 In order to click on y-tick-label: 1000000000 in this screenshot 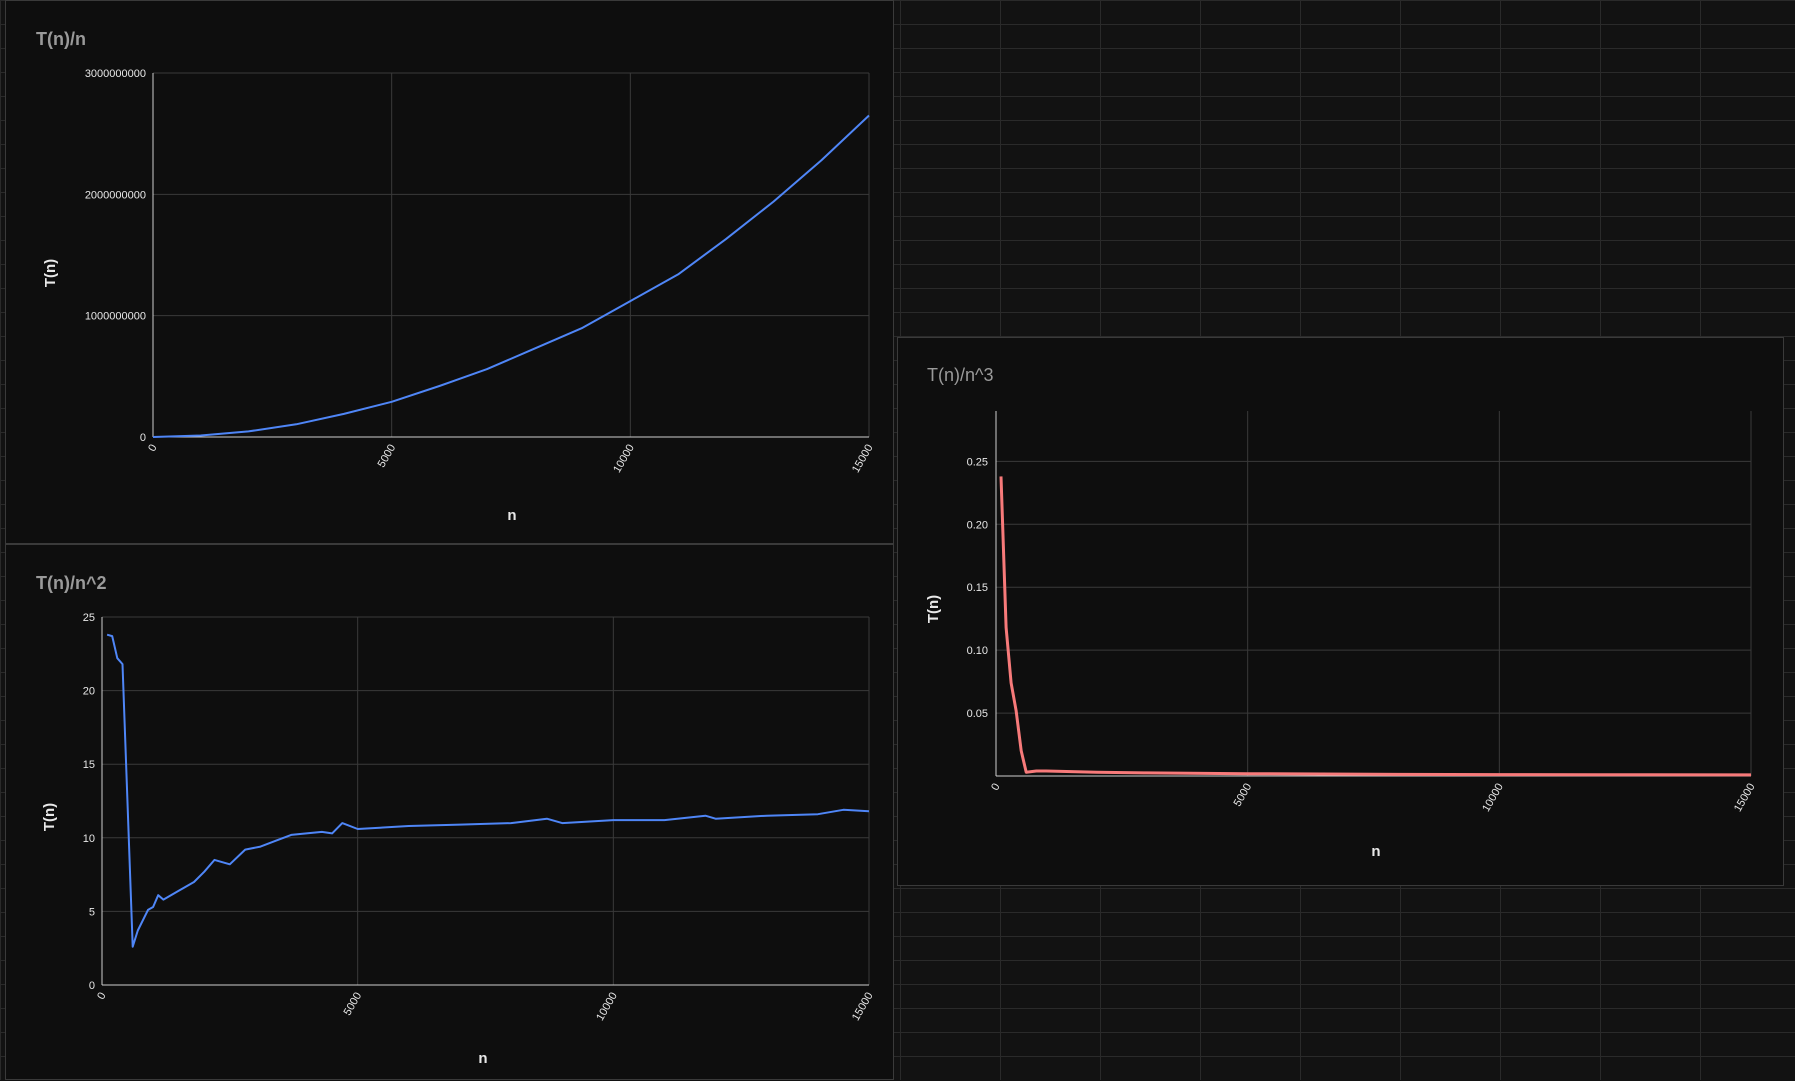, I will do `click(115, 317)`.